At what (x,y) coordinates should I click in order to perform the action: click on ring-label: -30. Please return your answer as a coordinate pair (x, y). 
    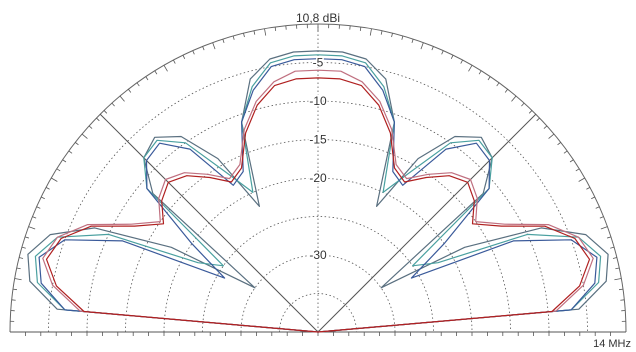
    Looking at the image, I should click on (318, 255).